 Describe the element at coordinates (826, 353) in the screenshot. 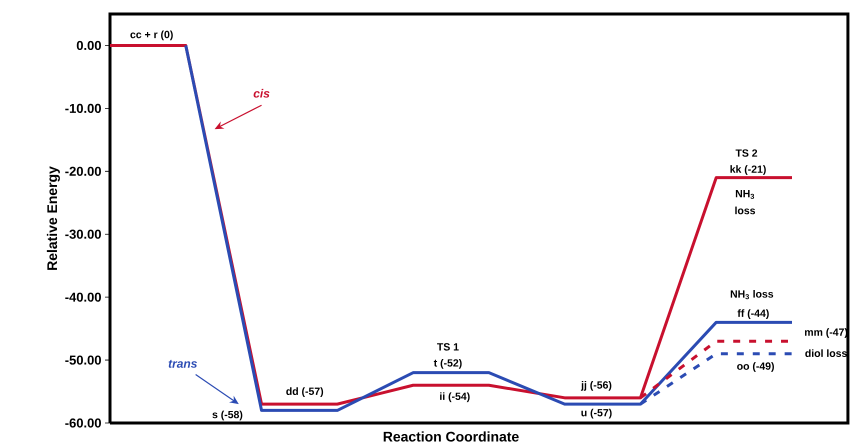

I see `annotation: diol loss` at that location.